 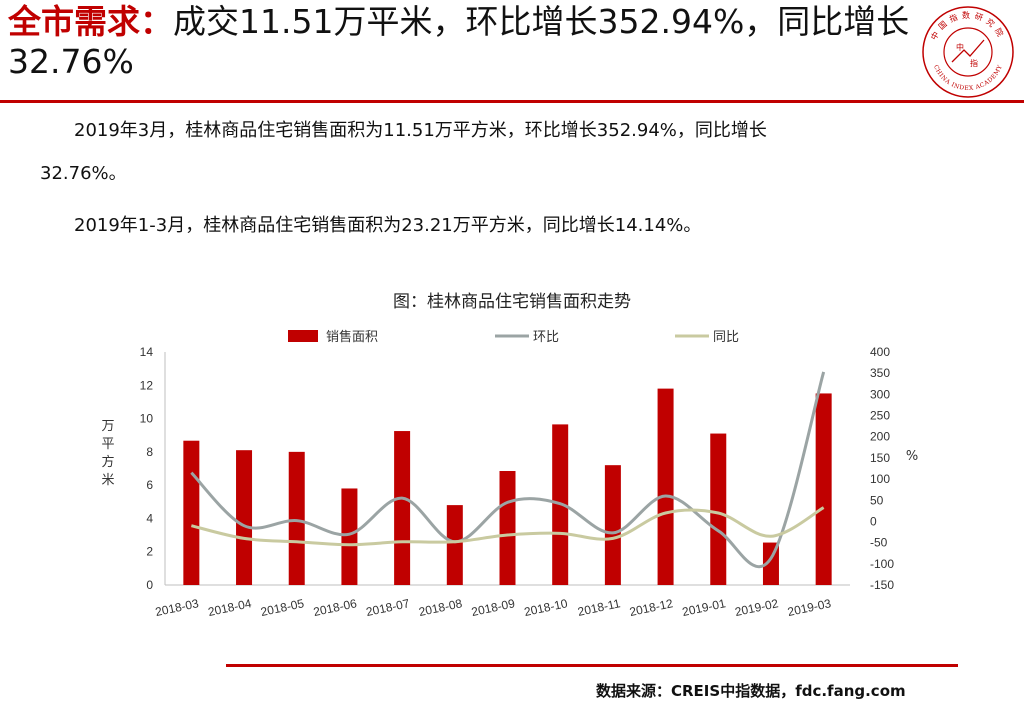 I want to click on x-tick-label: 2018-04, so click(x=230, y=607).